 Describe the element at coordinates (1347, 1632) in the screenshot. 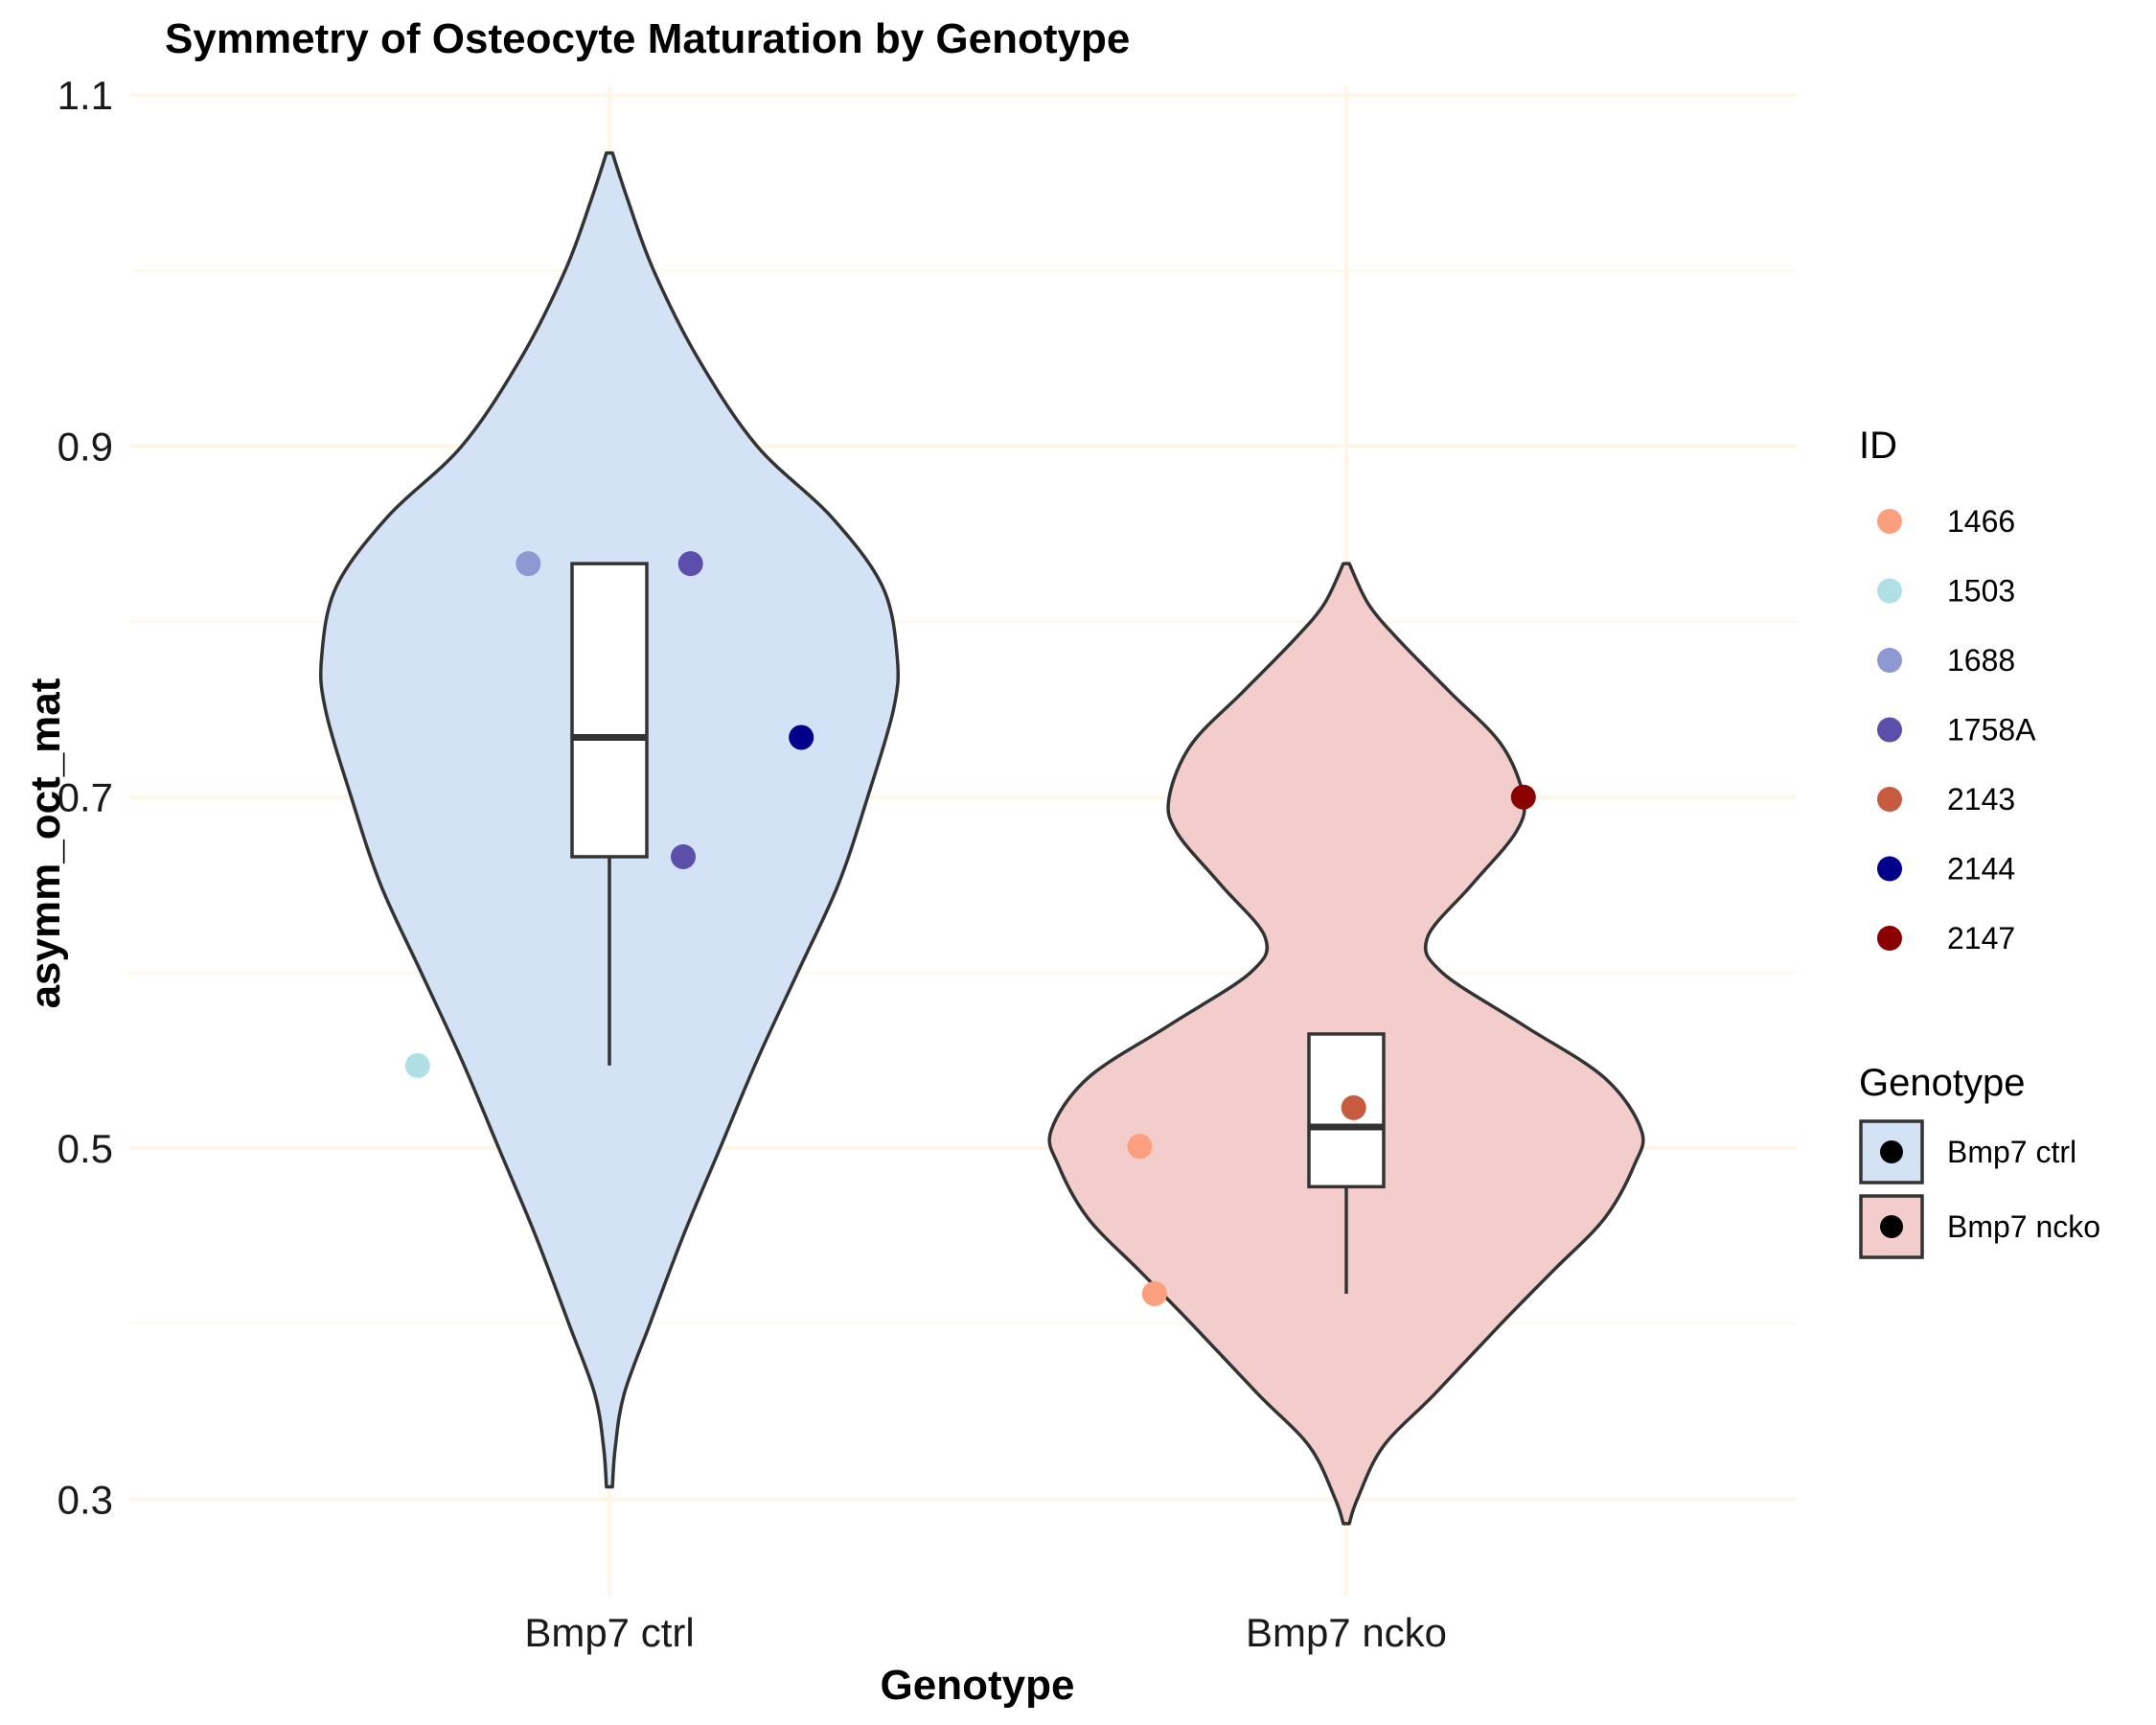

I see `x-tick-label: Bmp7 ncko` at that location.